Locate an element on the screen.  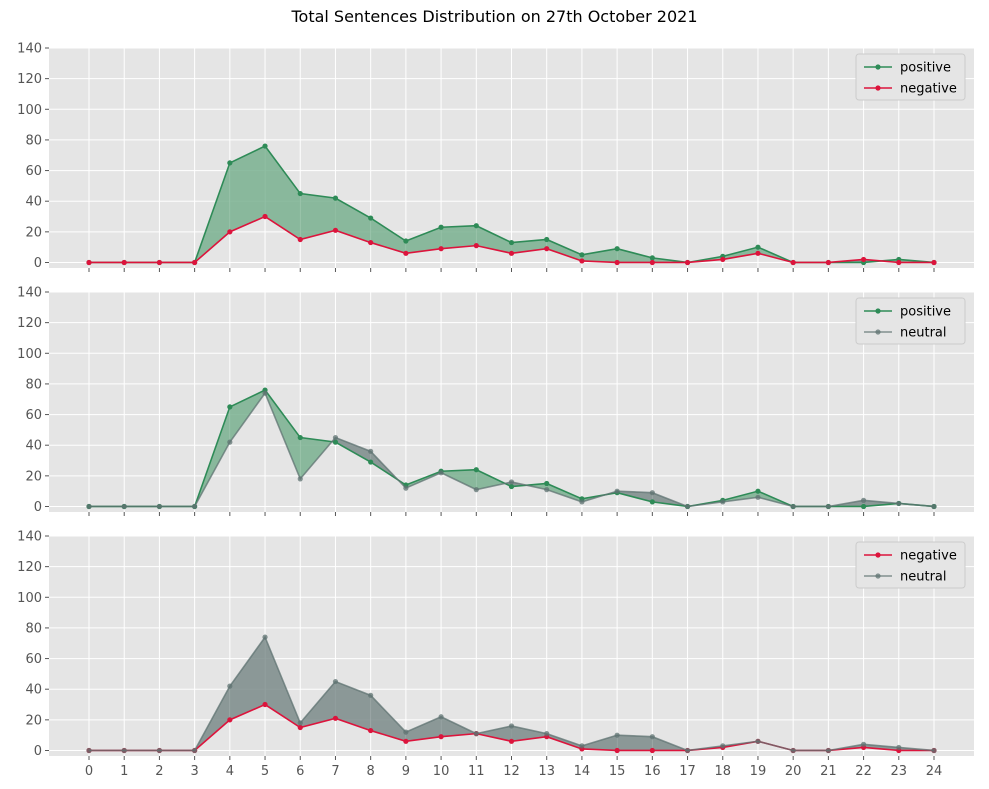
x-tick-label: 7 is located at coordinates (335, 771).